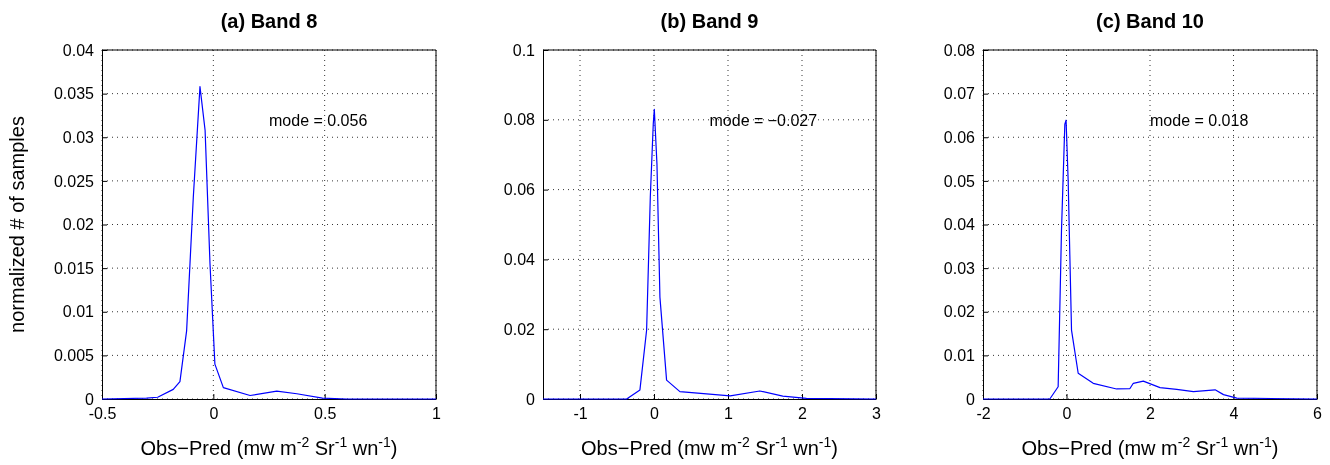 The image size is (1330, 465). What do you see at coordinates (74, 181) in the screenshot?
I see `y-tick-label: 0.025` at bounding box center [74, 181].